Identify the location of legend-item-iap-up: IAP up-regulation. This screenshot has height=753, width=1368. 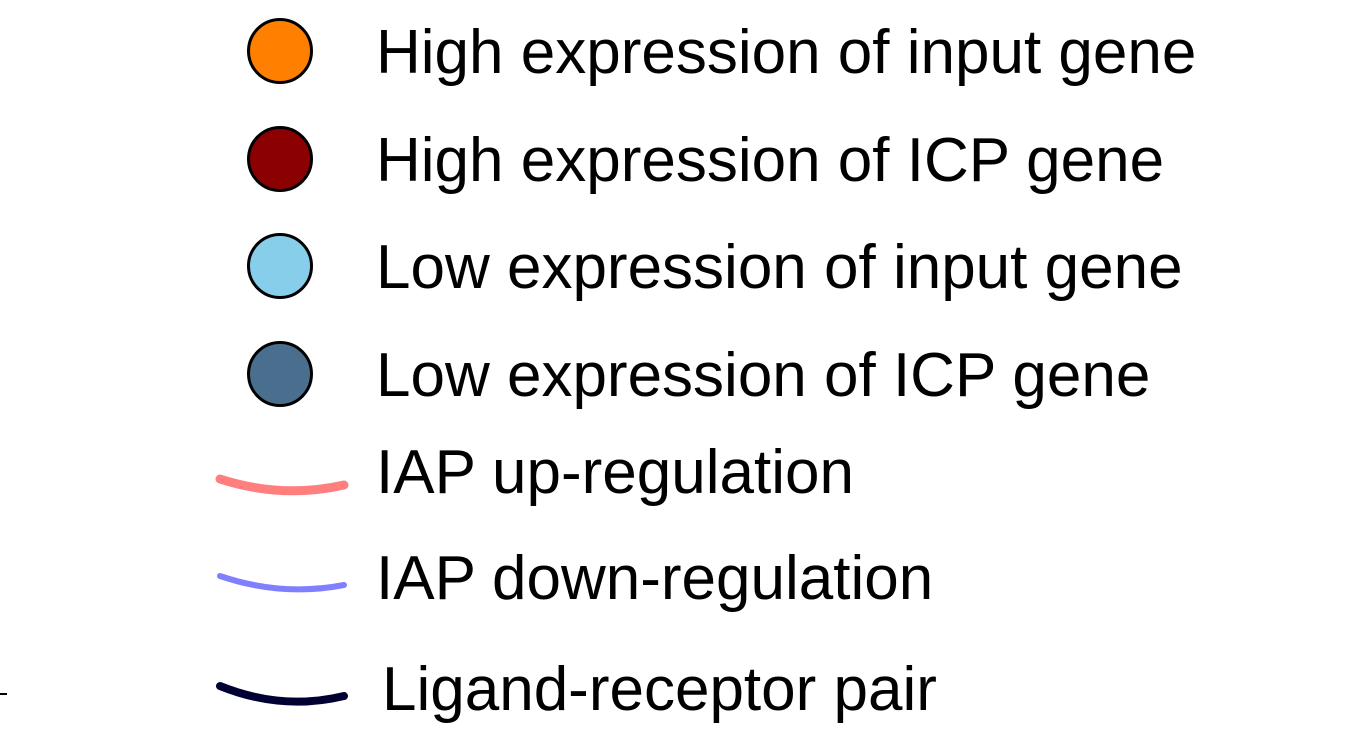
(532, 473).